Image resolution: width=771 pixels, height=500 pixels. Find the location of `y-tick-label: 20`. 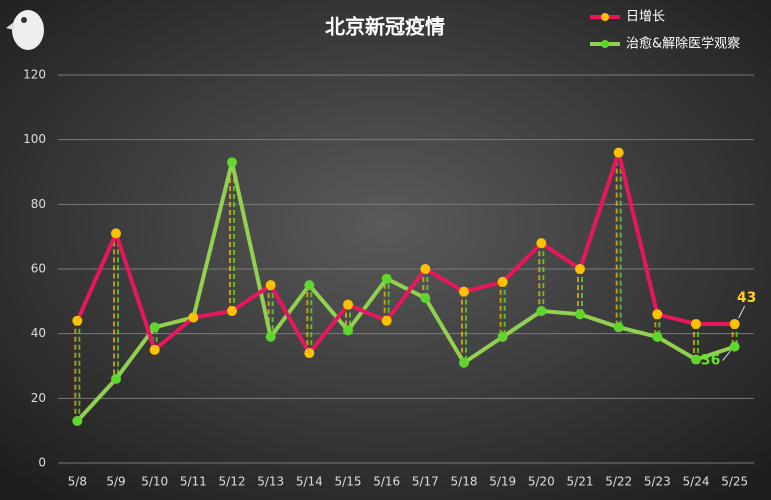

y-tick-label: 20 is located at coordinates (38, 398).